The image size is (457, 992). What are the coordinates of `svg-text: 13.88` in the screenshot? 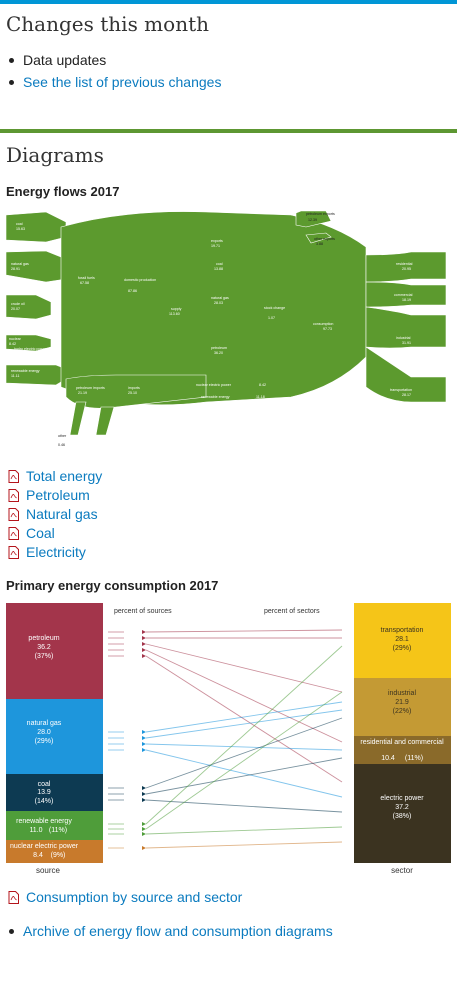 It's located at (218, 269).